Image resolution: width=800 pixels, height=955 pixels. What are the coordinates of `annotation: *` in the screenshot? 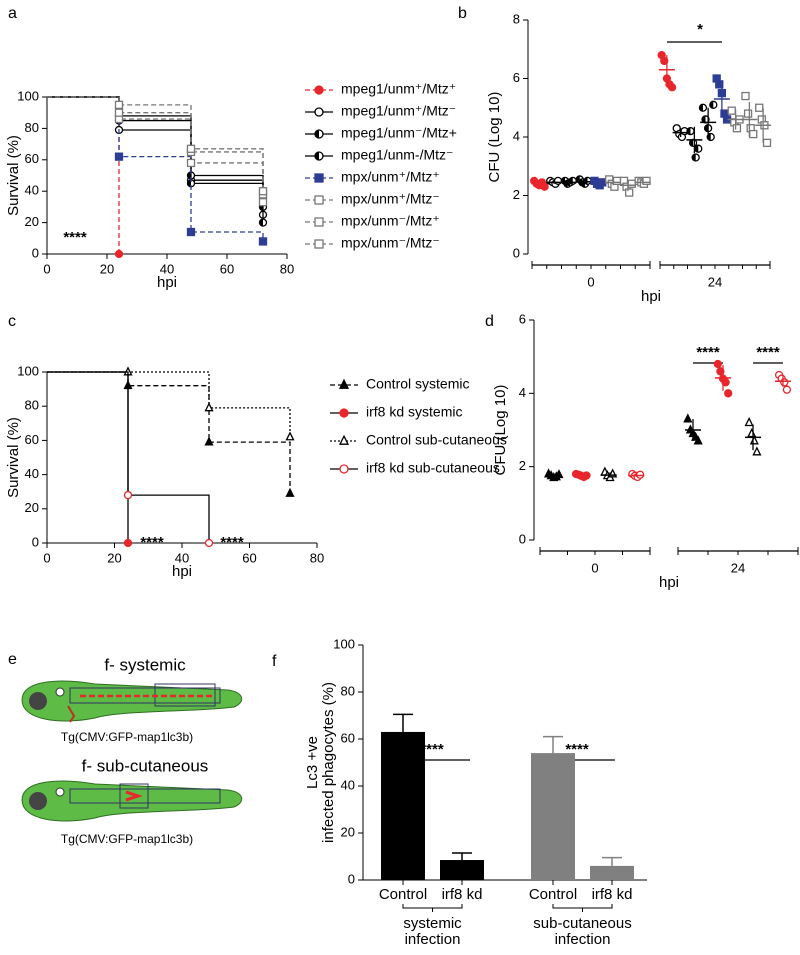 It's located at (700, 29).